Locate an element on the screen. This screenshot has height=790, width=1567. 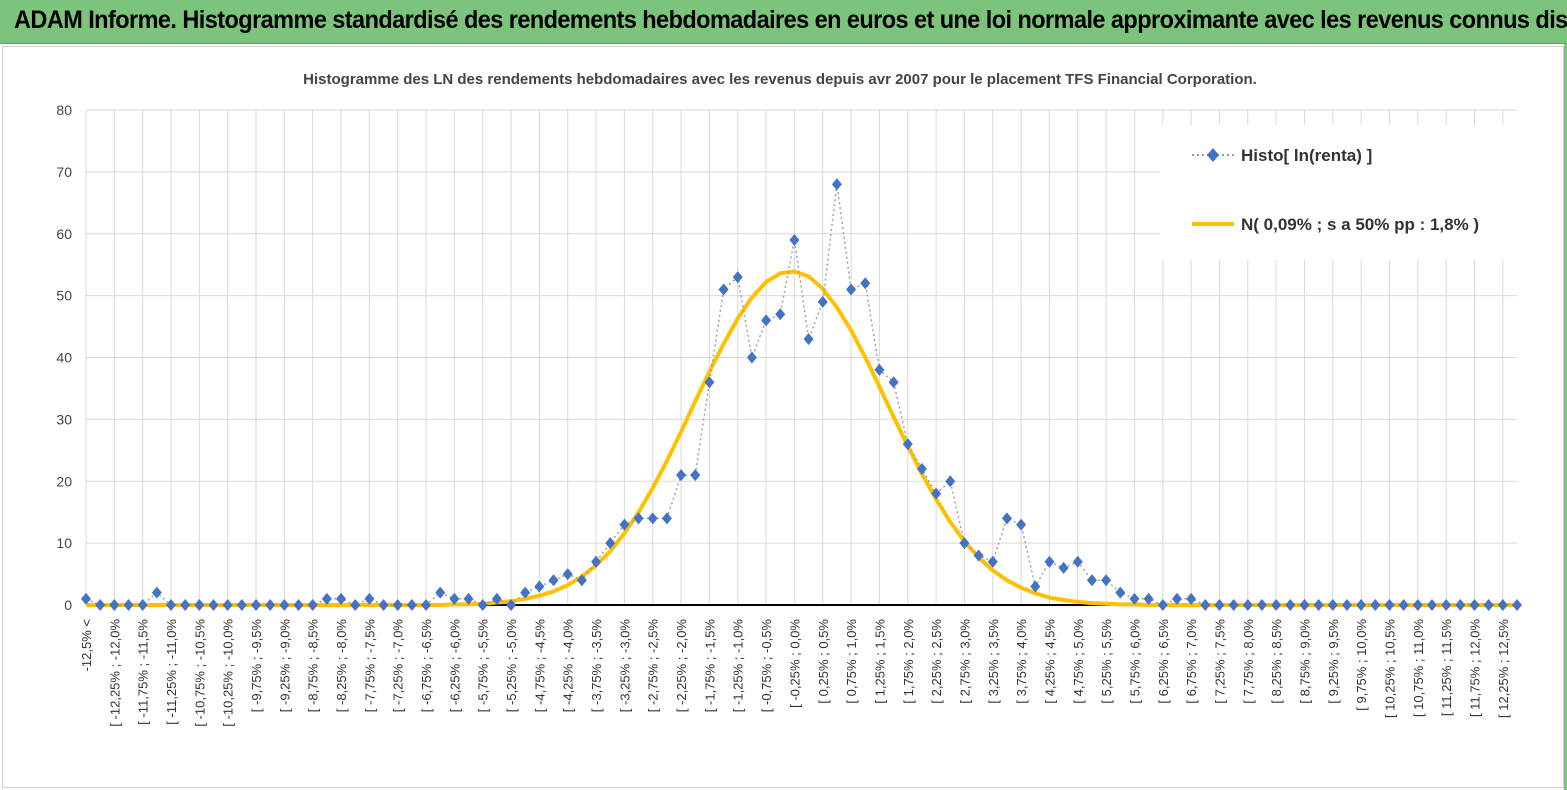
x-tick-label: [ 10,75% ; 11,0% is located at coordinates (1418, 668).